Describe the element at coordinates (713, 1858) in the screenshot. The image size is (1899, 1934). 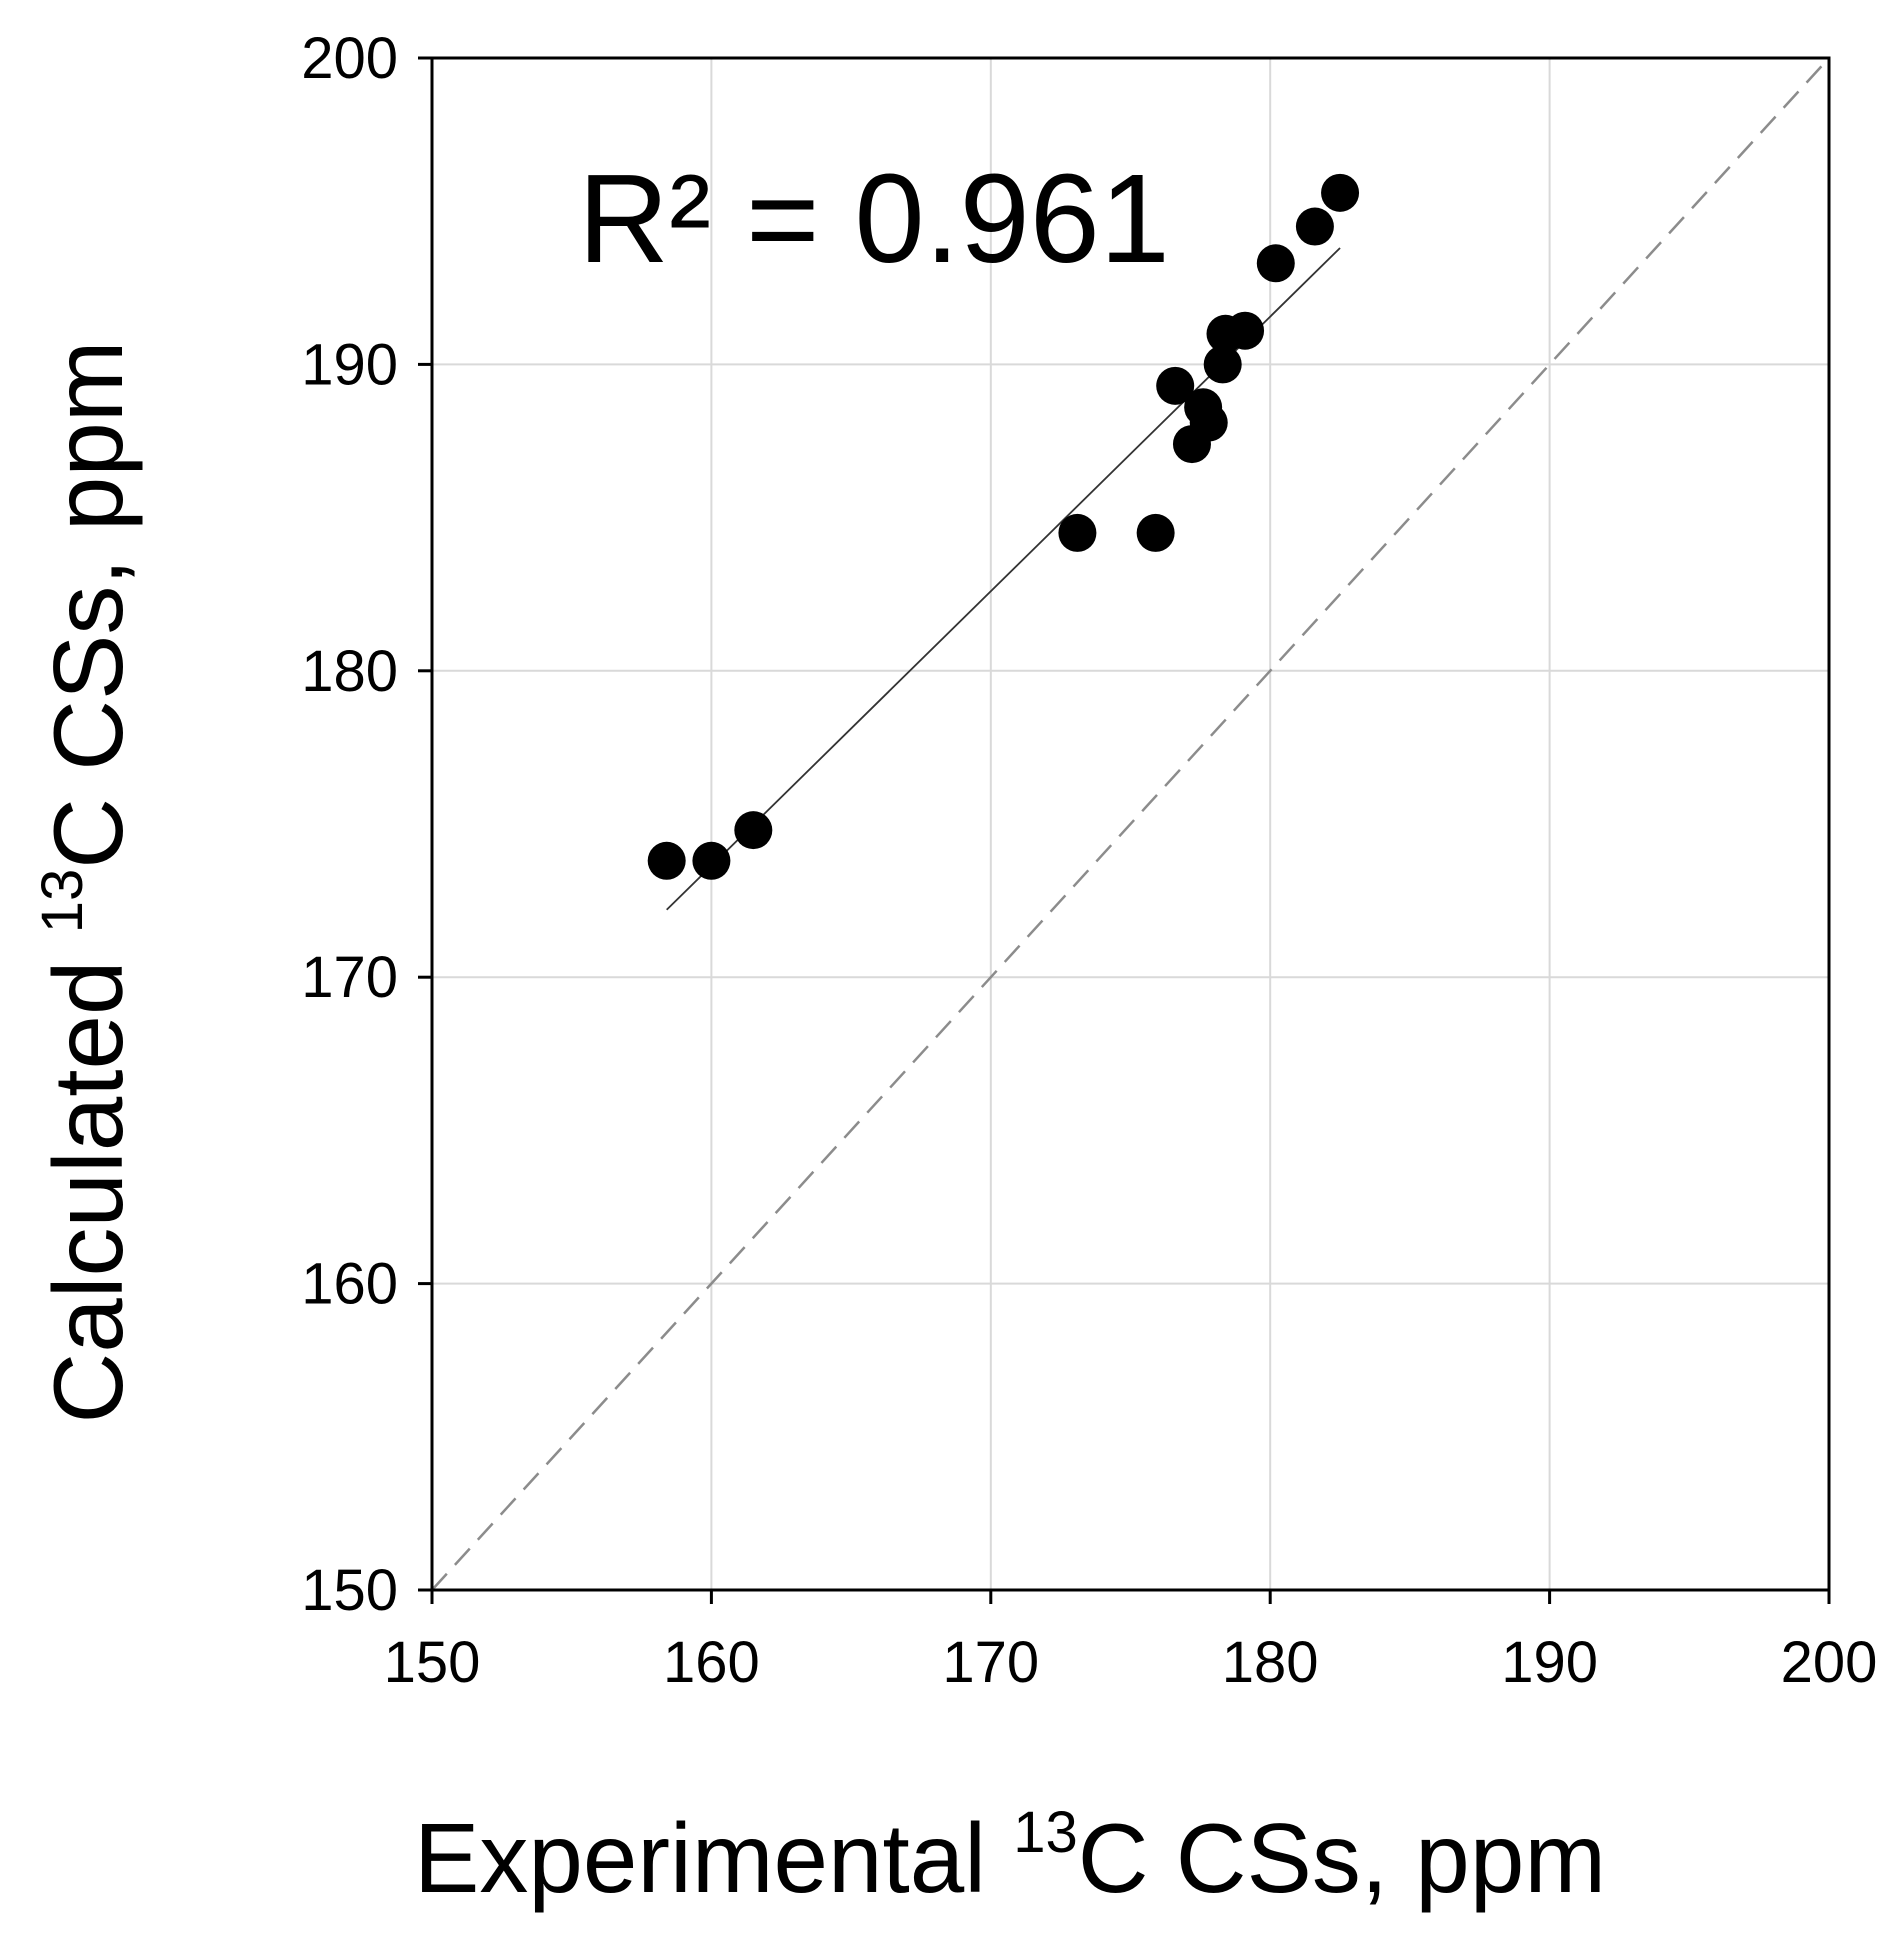
I see `x-axis-label-prefix: Experimental` at that location.